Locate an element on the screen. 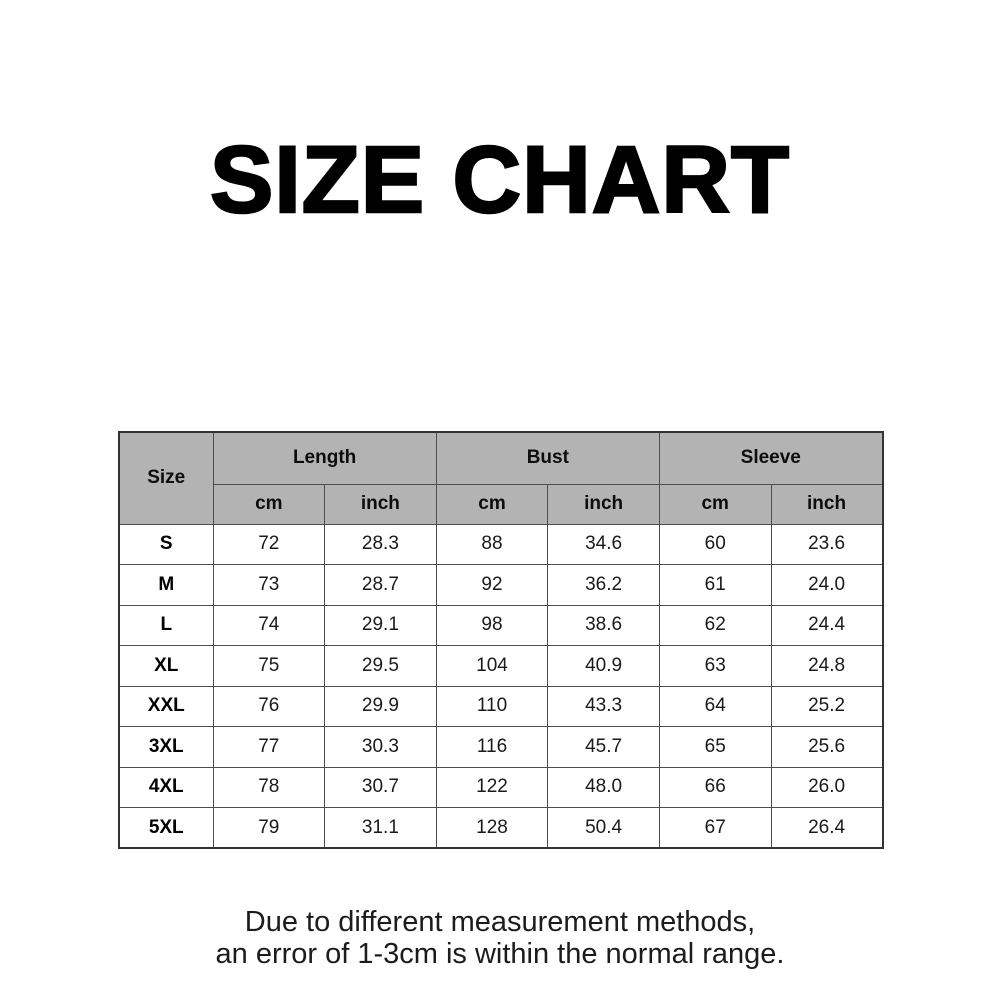 This screenshot has height=1000, width=1000. table-cell: 60 is located at coordinates (715, 544).